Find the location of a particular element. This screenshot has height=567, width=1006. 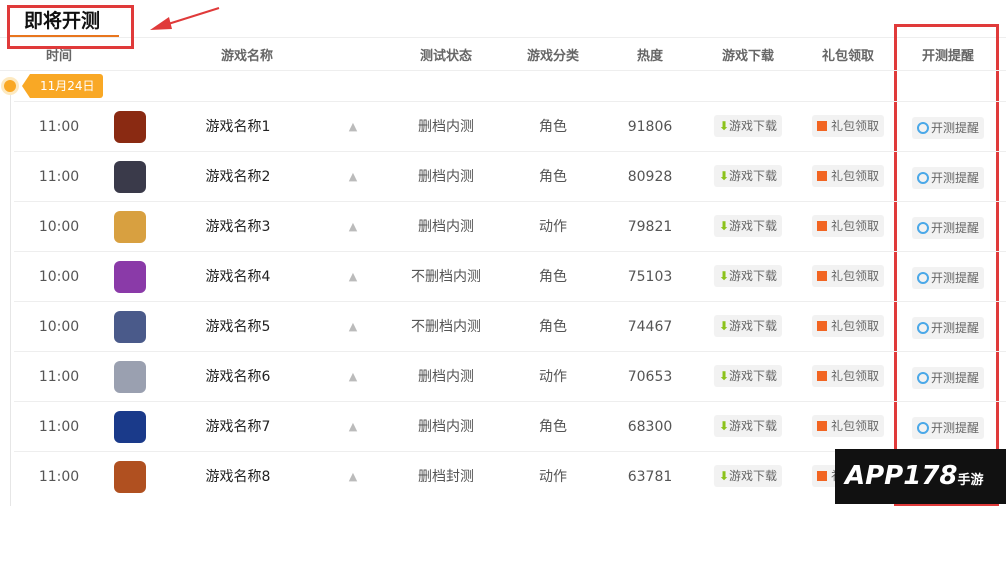

game-name: 游戏名称7 is located at coordinates (238, 427).